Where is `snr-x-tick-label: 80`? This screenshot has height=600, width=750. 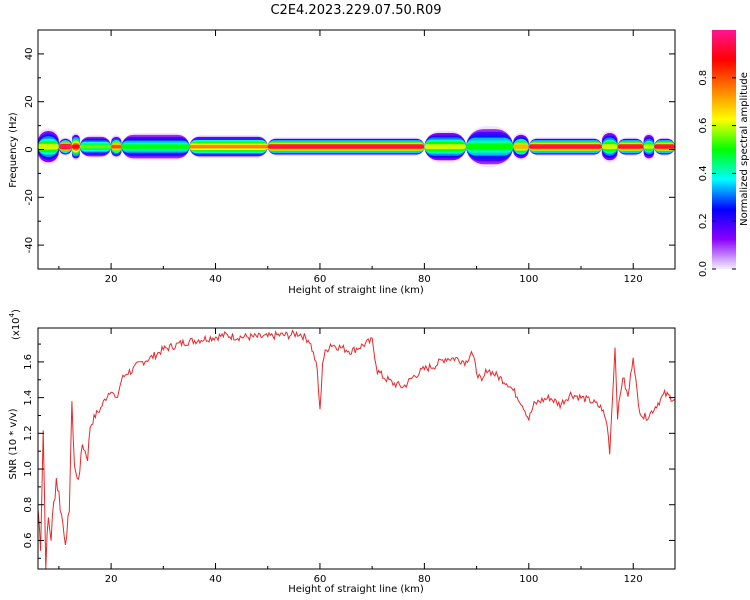 snr-x-tick-label: 80 is located at coordinates (424, 579).